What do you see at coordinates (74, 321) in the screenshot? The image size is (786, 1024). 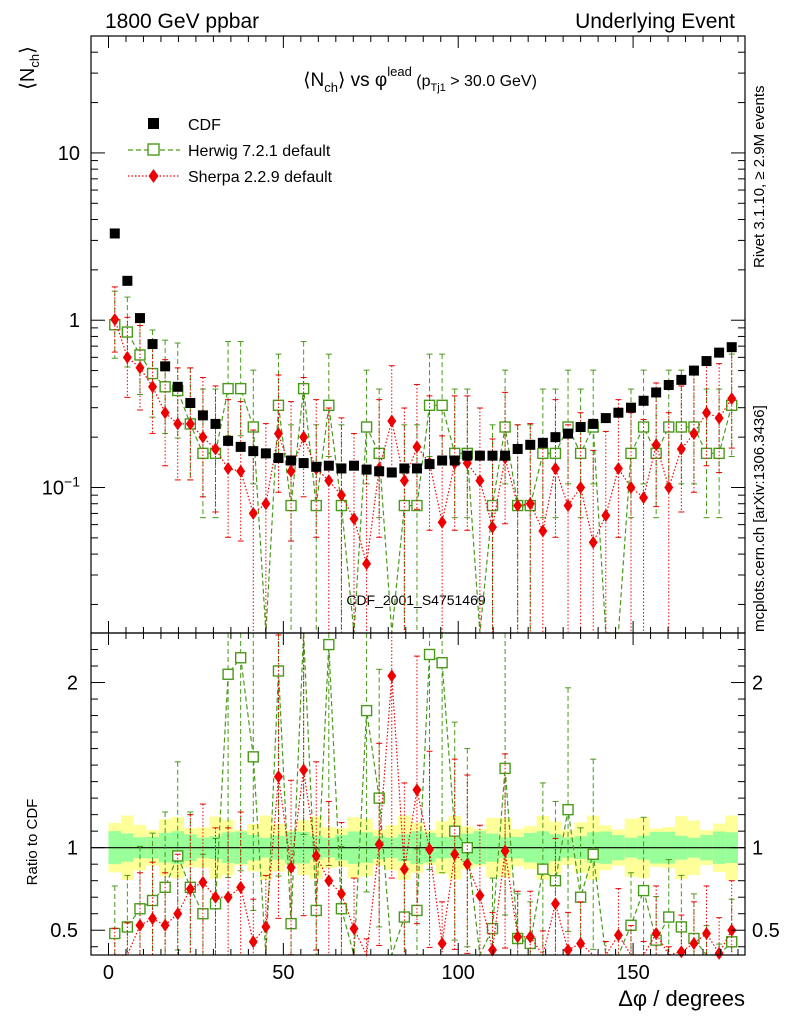 I see `y-tick-label-top: 1` at bounding box center [74, 321].